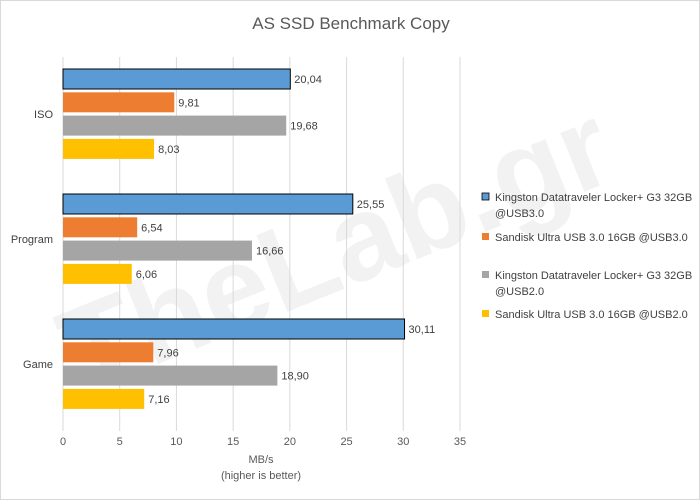 Image resolution: width=700 pixels, height=500 pixels. Describe the element at coordinates (403, 442) in the screenshot. I see `x-tick-label: 30` at that location.